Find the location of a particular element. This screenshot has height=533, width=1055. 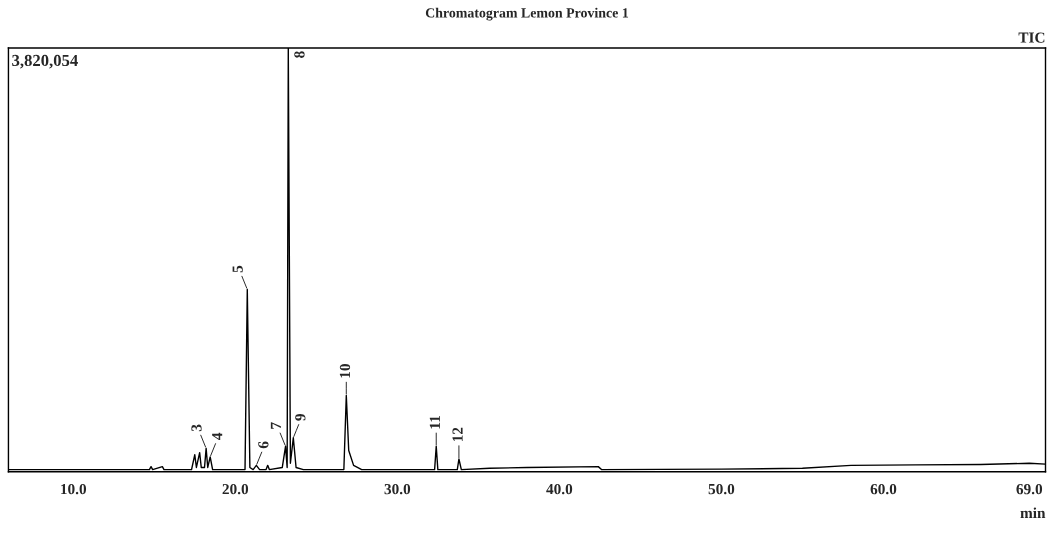

x-axis-title: min is located at coordinates (1033, 513).